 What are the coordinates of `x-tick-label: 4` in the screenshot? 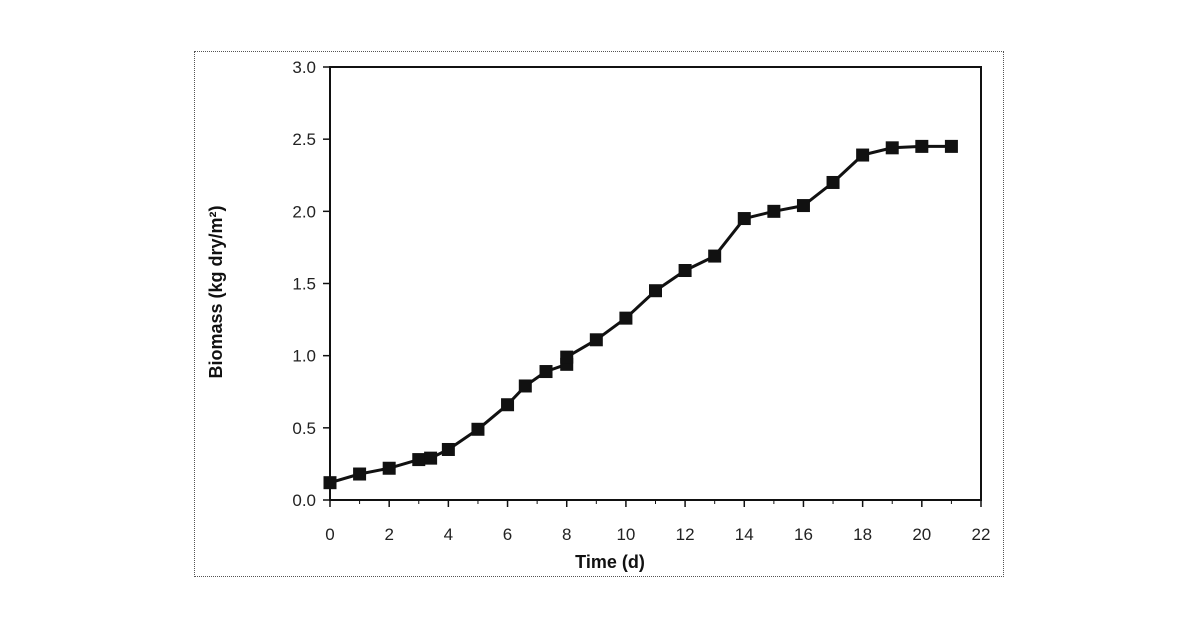 It's located at (448, 534).